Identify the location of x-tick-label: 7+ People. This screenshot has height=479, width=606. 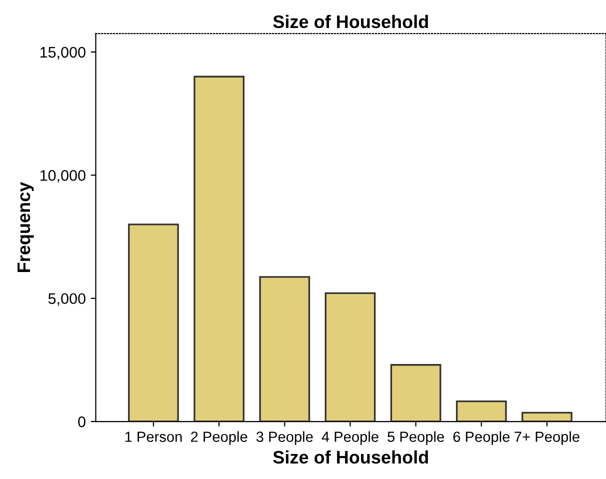
(547, 438).